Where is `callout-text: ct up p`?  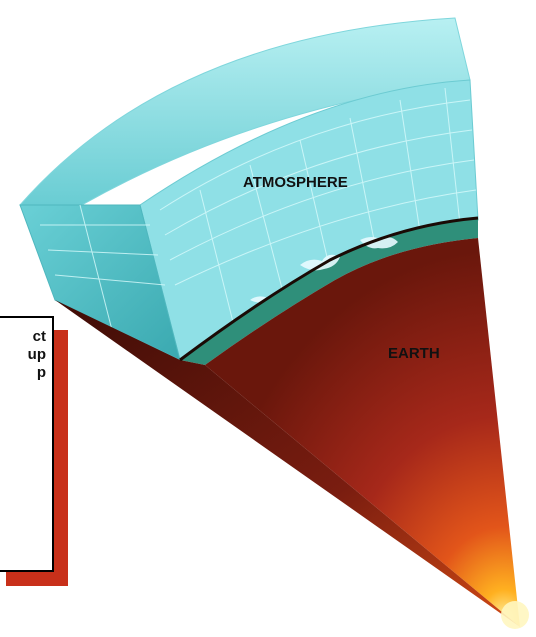 callout-text: ct up p is located at coordinates (37, 355).